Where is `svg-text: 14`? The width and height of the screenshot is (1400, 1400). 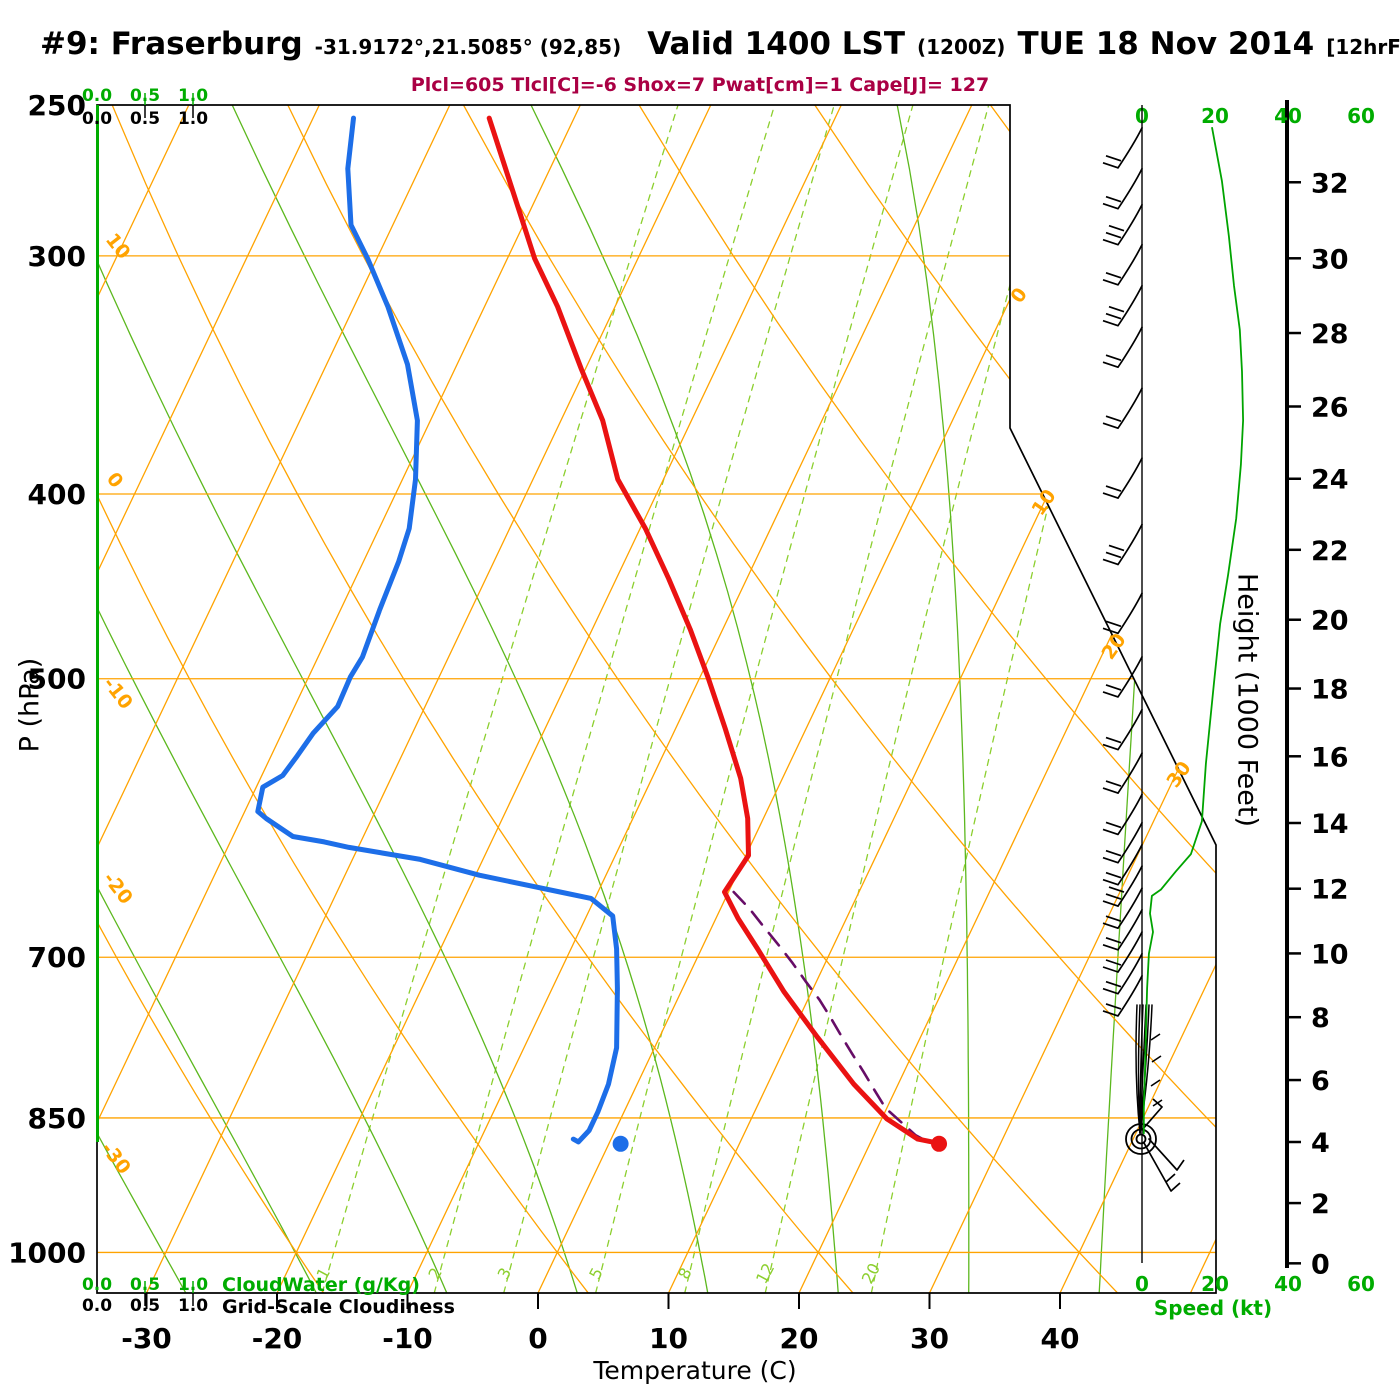 svg-text: 14 is located at coordinates (1330, 824).